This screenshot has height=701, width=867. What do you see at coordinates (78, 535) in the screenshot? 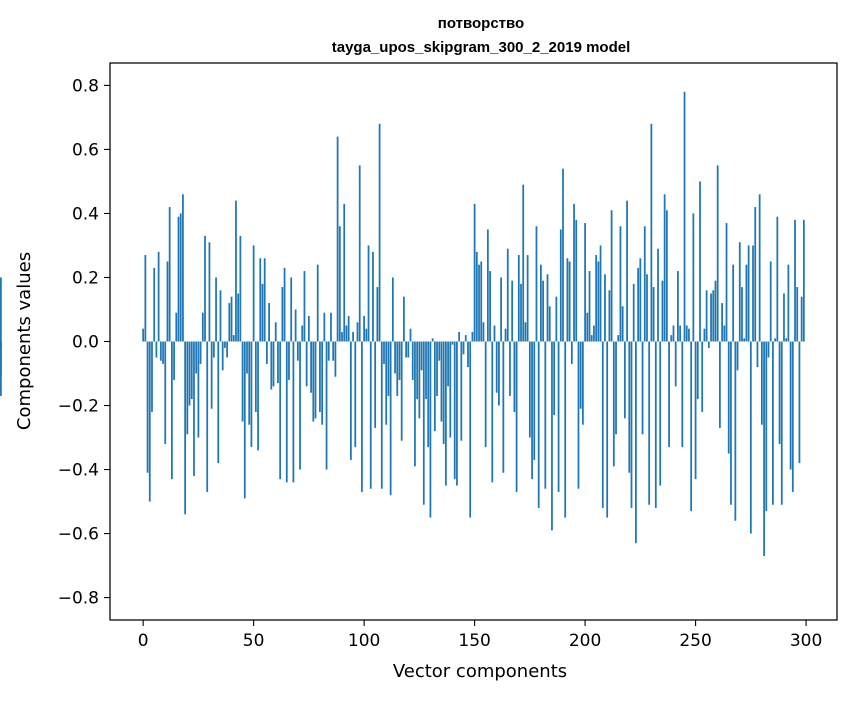
I see `y-tick-label: −0.6` at bounding box center [78, 535].